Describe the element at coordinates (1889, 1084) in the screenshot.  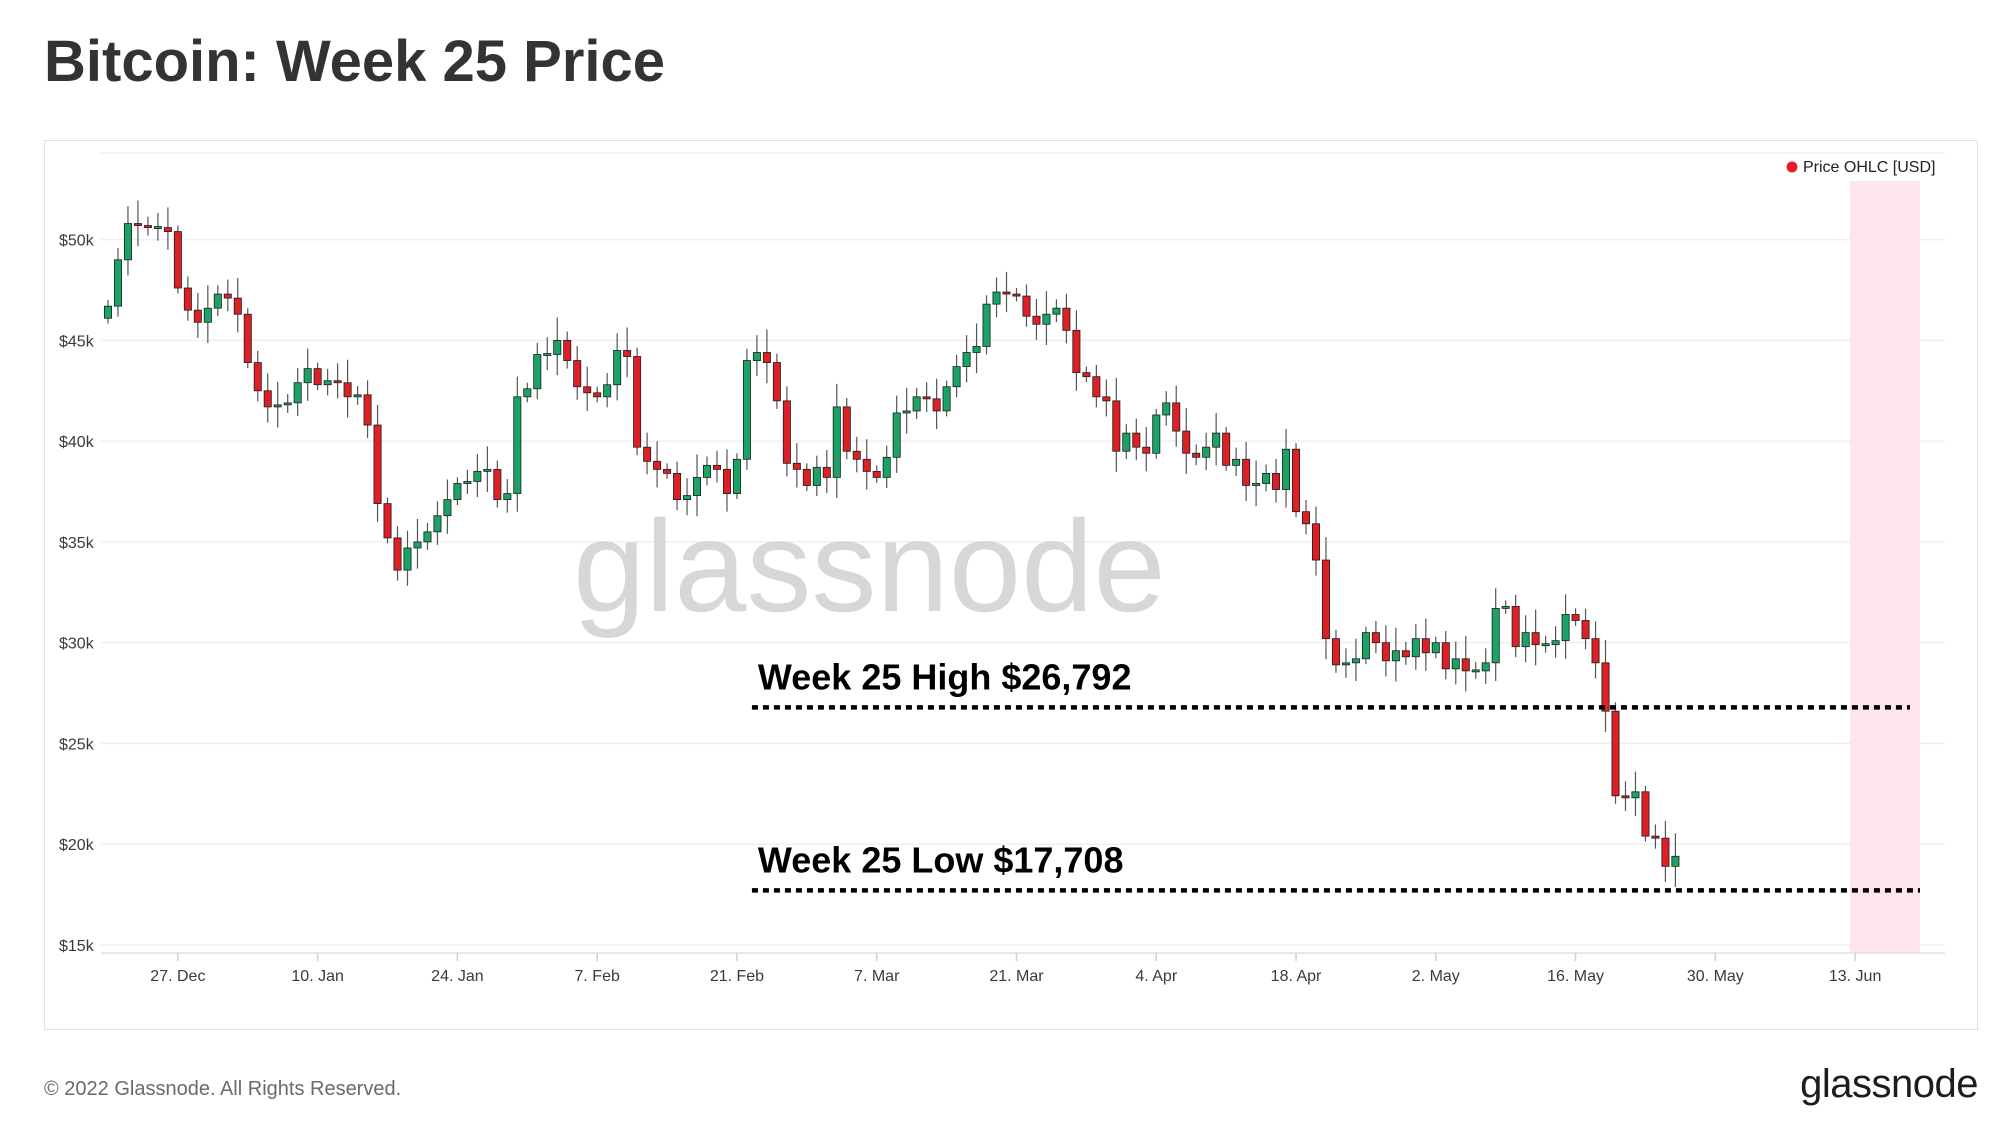
I see `brand-logo: glassnode` at that location.